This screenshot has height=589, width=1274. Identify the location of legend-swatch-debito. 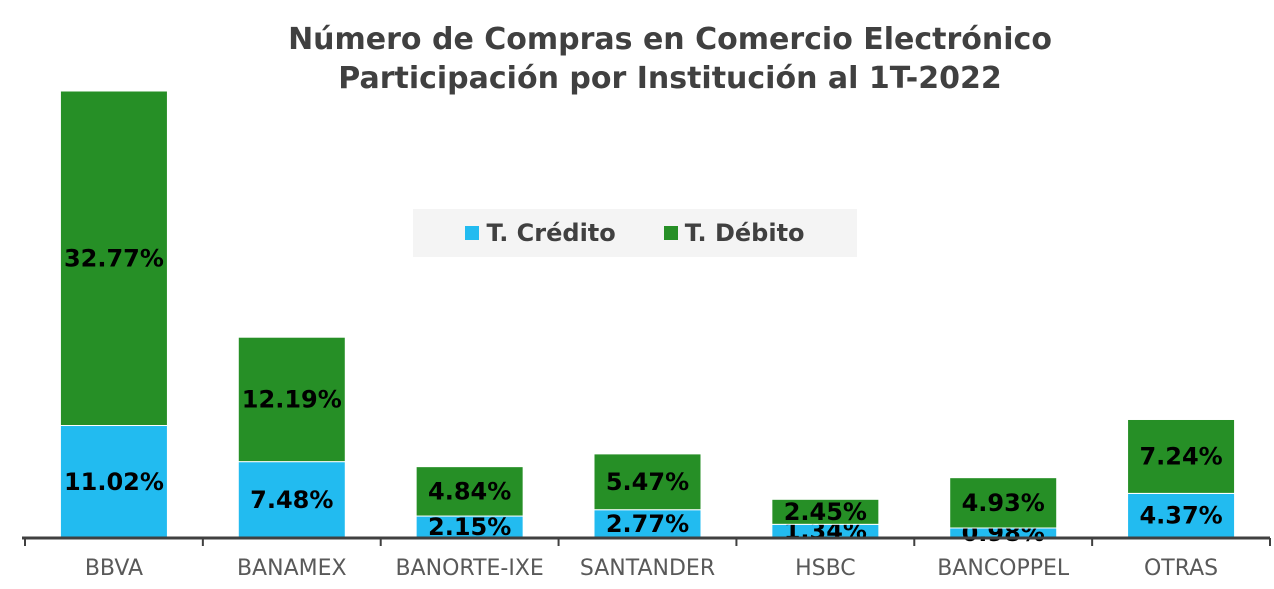
(670, 233).